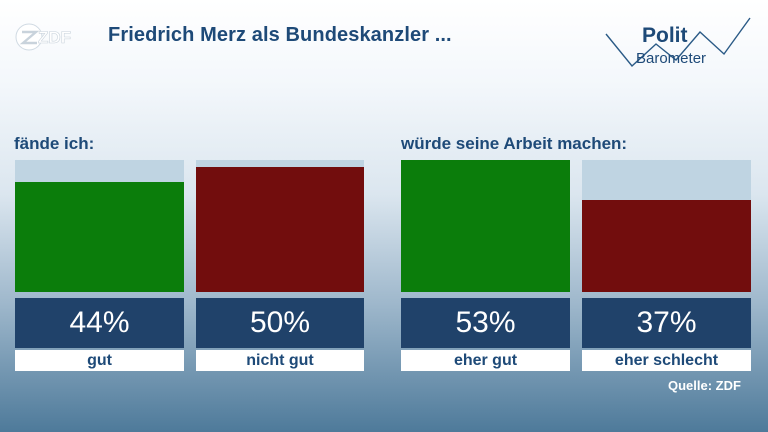  Describe the element at coordinates (485, 323) in the screenshot. I see `value-label-eher-gut: 53%` at that location.